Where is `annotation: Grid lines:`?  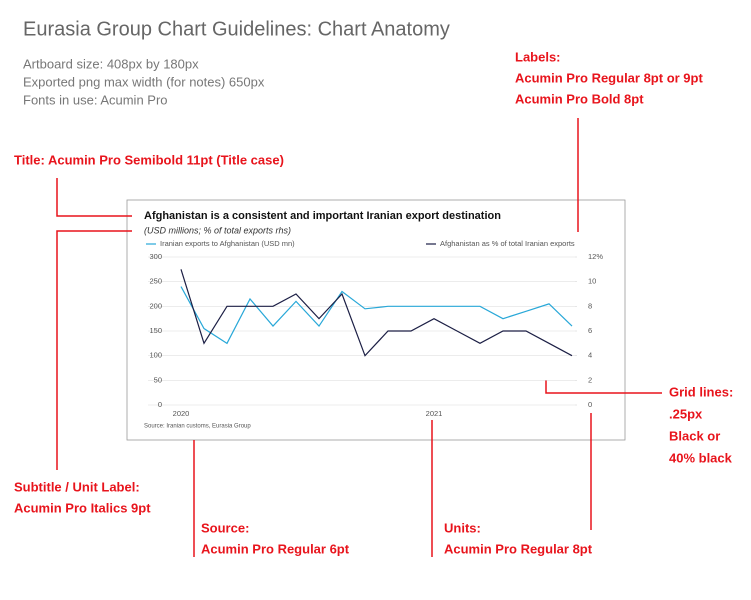 annotation: Grid lines: is located at coordinates (701, 391).